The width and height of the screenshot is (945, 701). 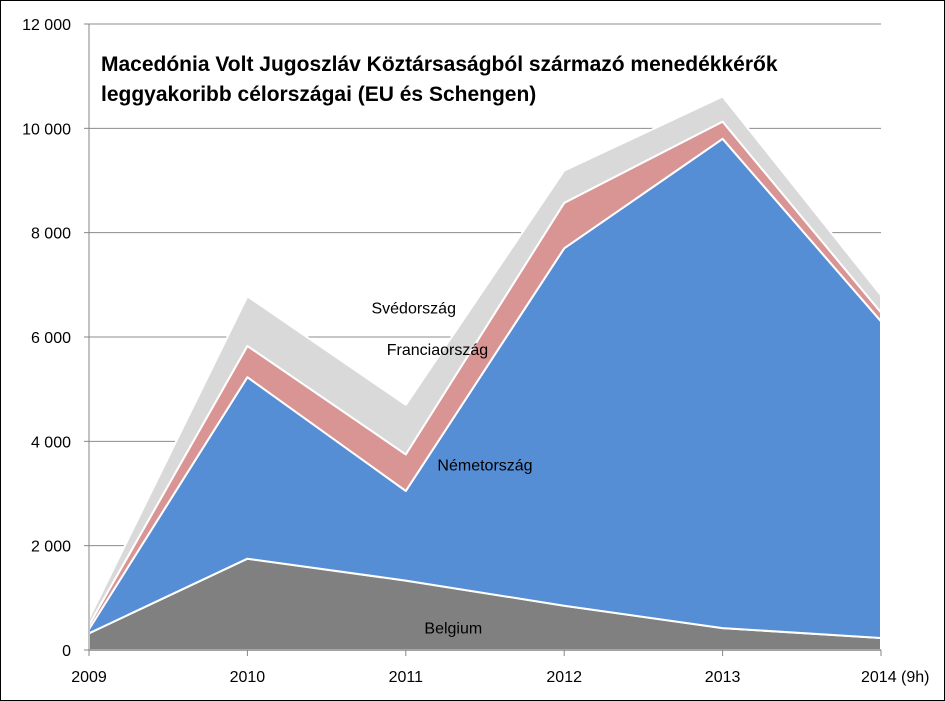 I want to click on x-tick-label: 2012, so click(x=564, y=677).